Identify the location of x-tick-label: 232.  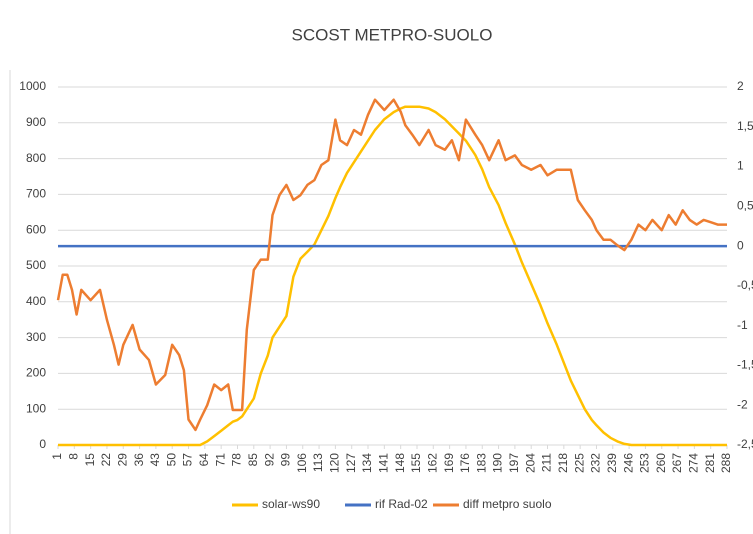
(596, 463).